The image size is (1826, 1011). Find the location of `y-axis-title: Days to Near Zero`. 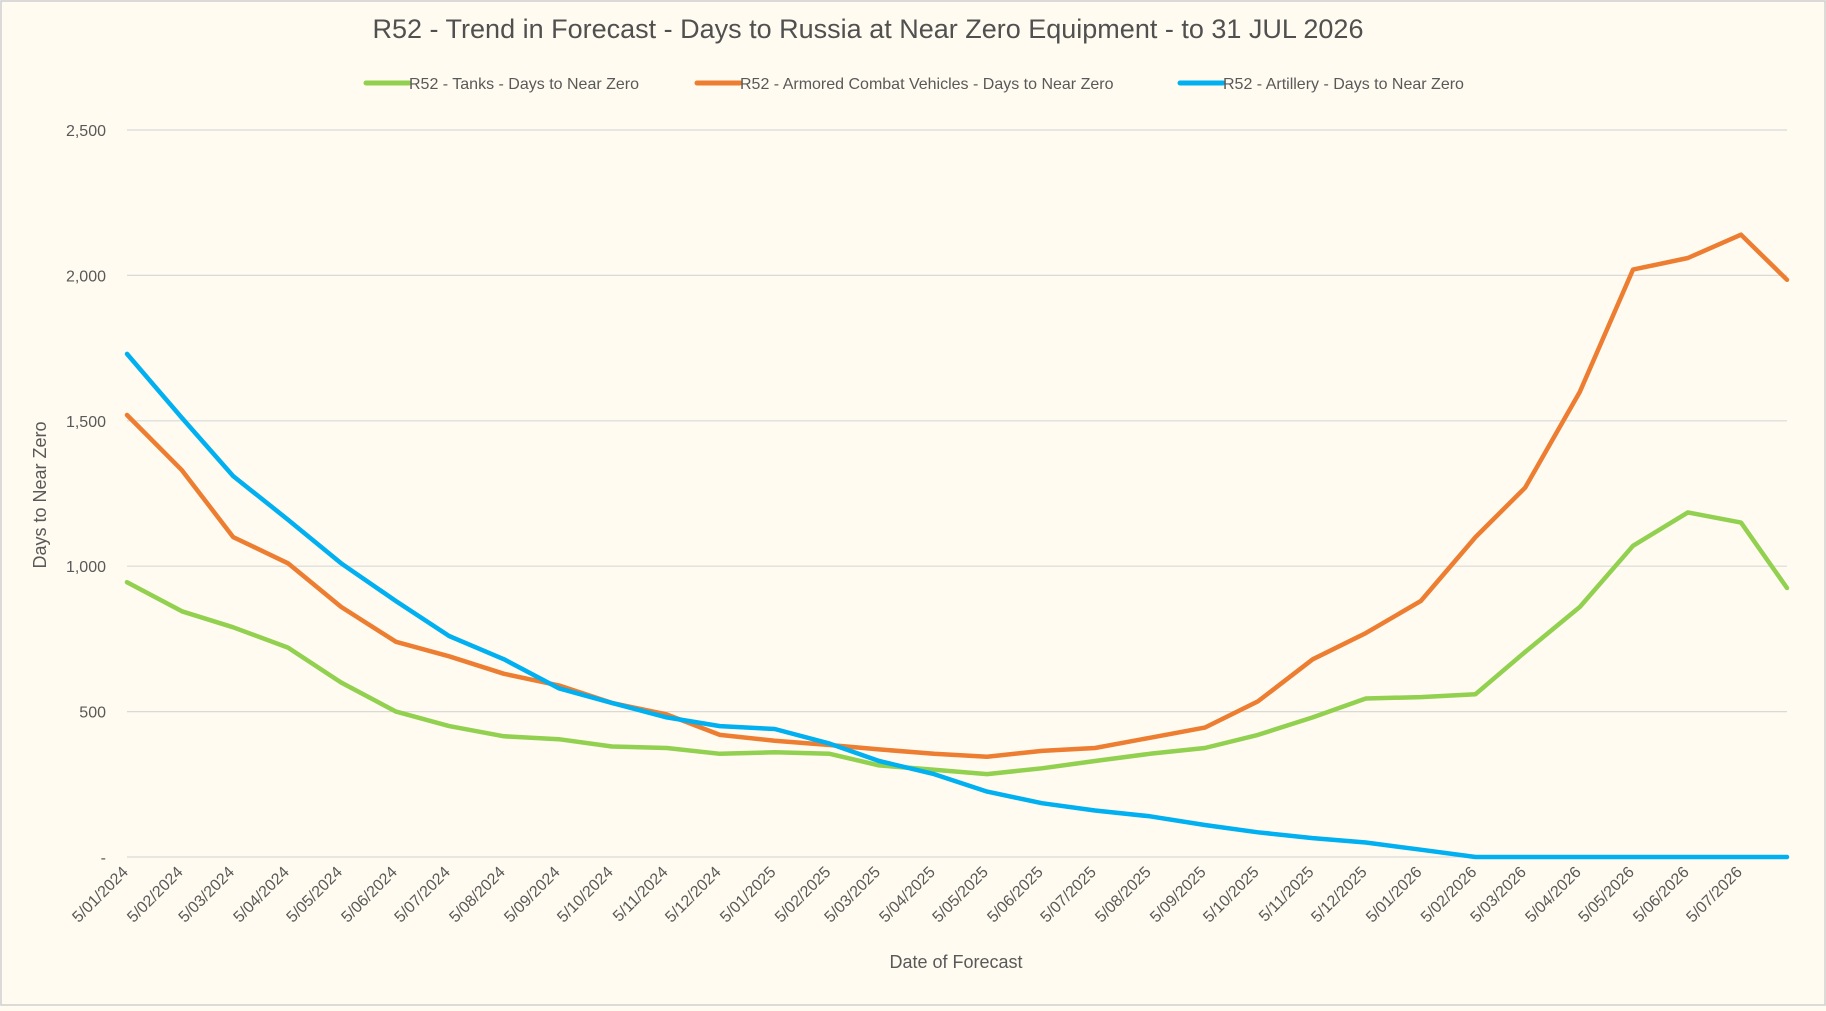

y-axis-title: Days to Near Zero is located at coordinates (40, 494).